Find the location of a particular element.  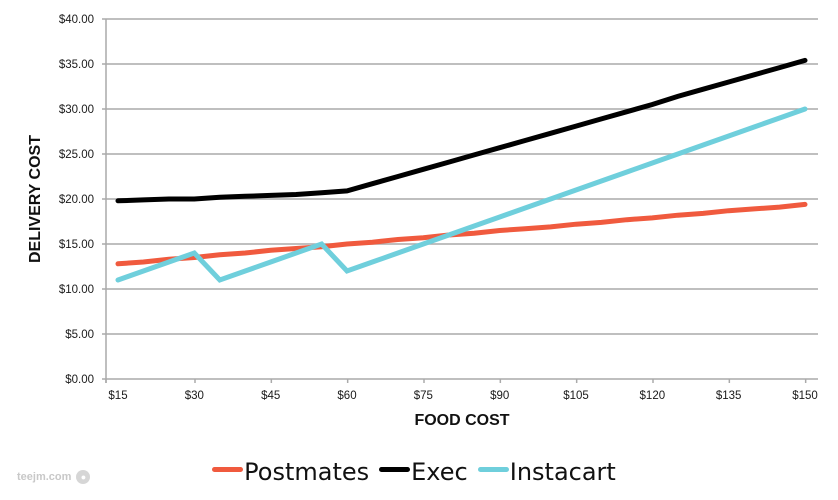

y-tick-label: $25.00 is located at coordinates (76, 155).